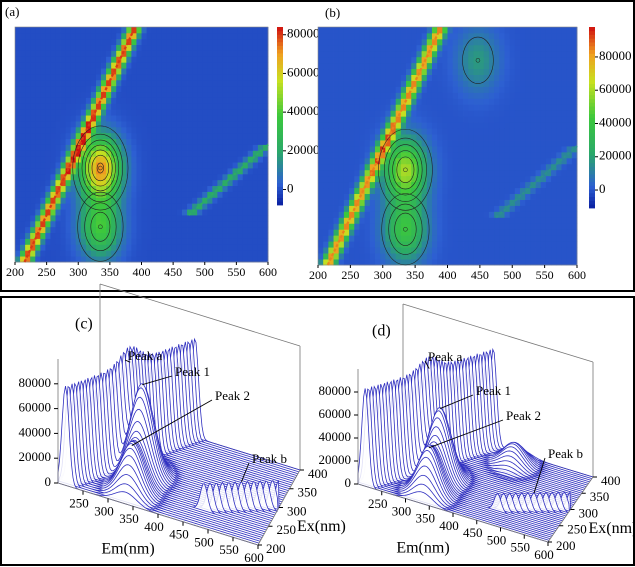  What do you see at coordinates (381, 331) in the screenshot?
I see `panel-label: (d)` at bounding box center [381, 331].